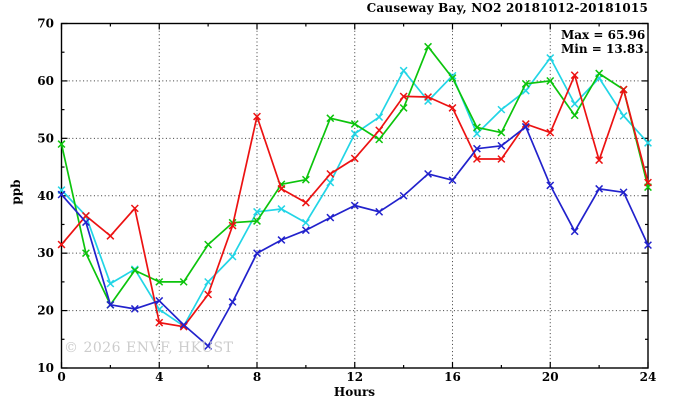  What do you see at coordinates (45, 24) in the screenshot?
I see `y-tick-label: 70` at bounding box center [45, 24].